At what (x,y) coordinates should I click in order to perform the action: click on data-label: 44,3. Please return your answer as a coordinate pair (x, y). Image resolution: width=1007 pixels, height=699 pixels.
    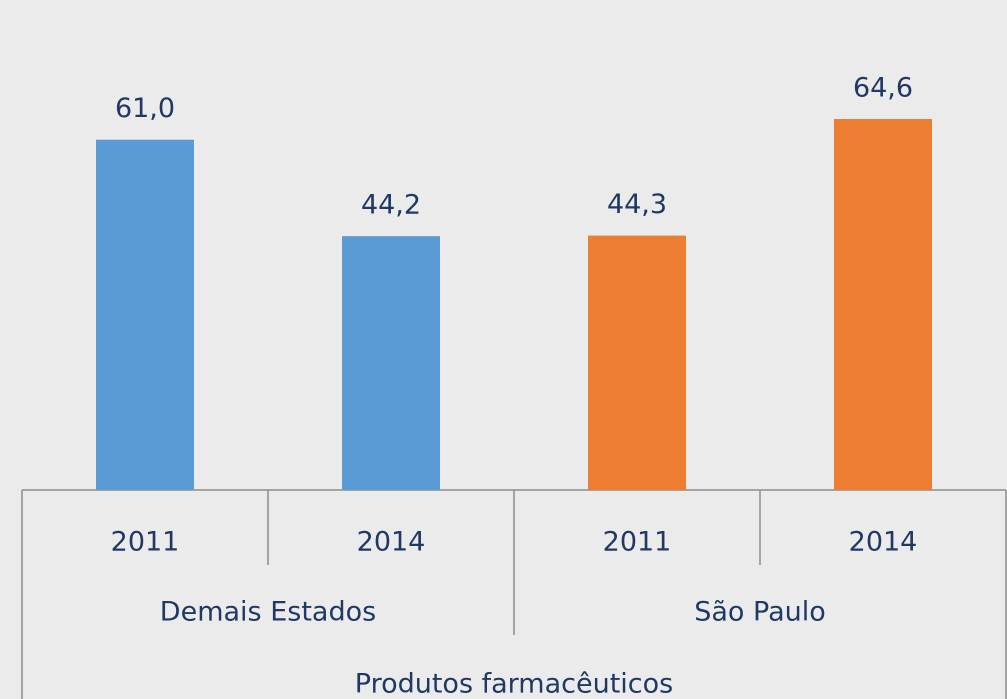
    Looking at the image, I should click on (637, 204).